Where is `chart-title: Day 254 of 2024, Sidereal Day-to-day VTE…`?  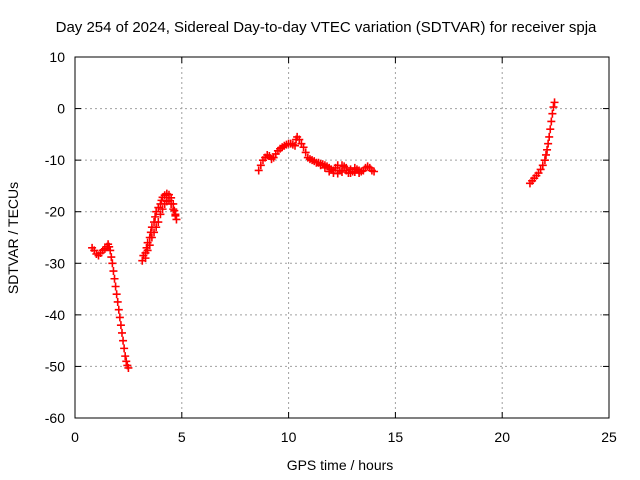
chart-title: Day 254 of 2024, Sidereal Day-to-day VTE… is located at coordinates (326, 27).